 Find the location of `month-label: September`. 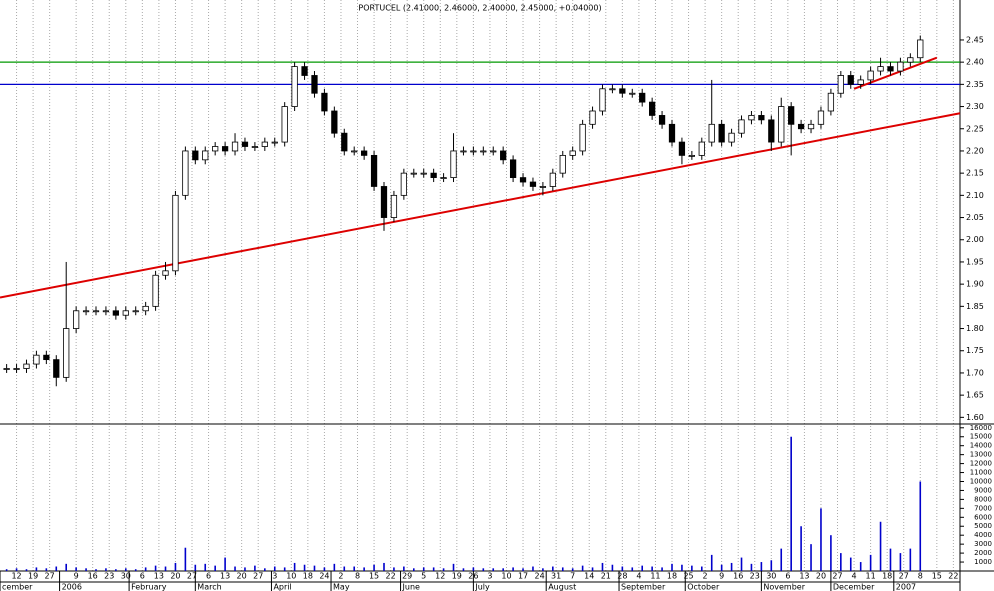

month-label: September is located at coordinates (643, 587).